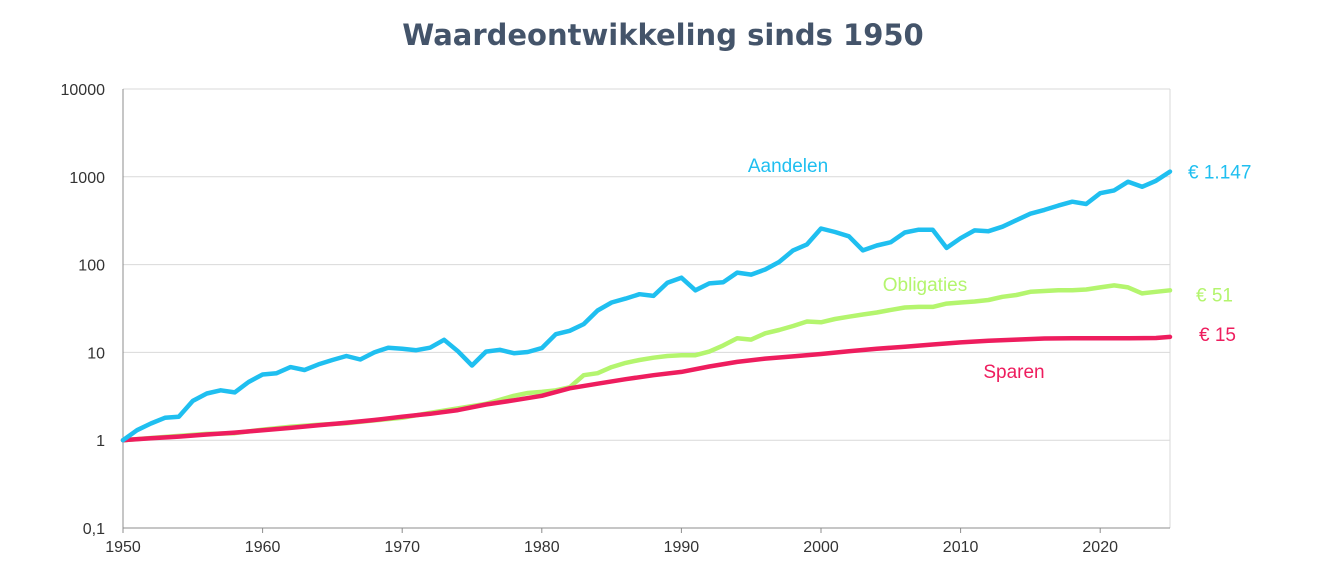 The height and width of the screenshot is (581, 1326). What do you see at coordinates (646, 388) in the screenshot?
I see `series-line-sparen` at bounding box center [646, 388].